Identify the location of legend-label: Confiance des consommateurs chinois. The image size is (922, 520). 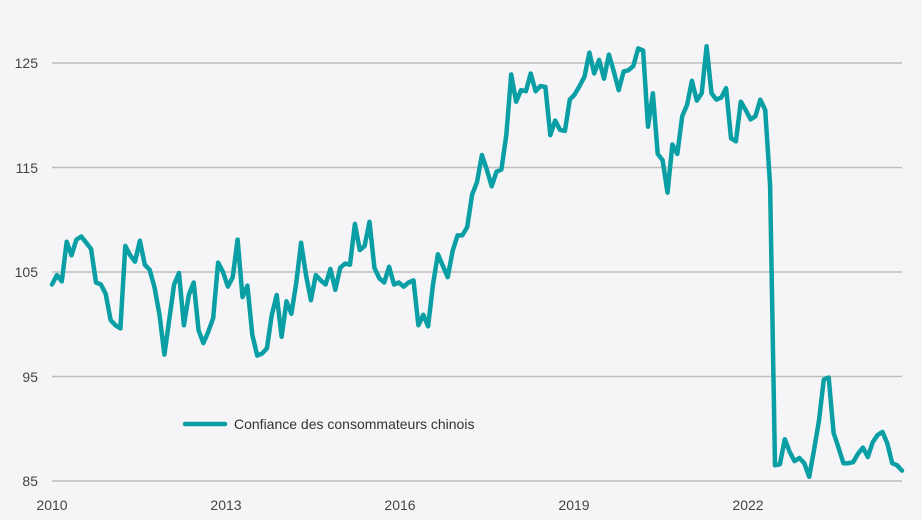
(354, 424).